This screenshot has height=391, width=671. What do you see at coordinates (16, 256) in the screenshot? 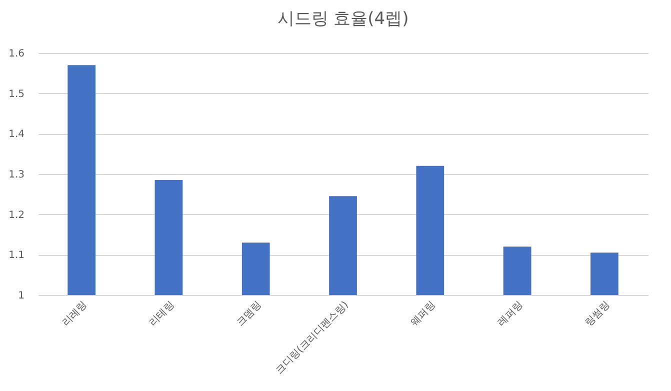
I see `y-tick-label: 1.1` at bounding box center [16, 256].